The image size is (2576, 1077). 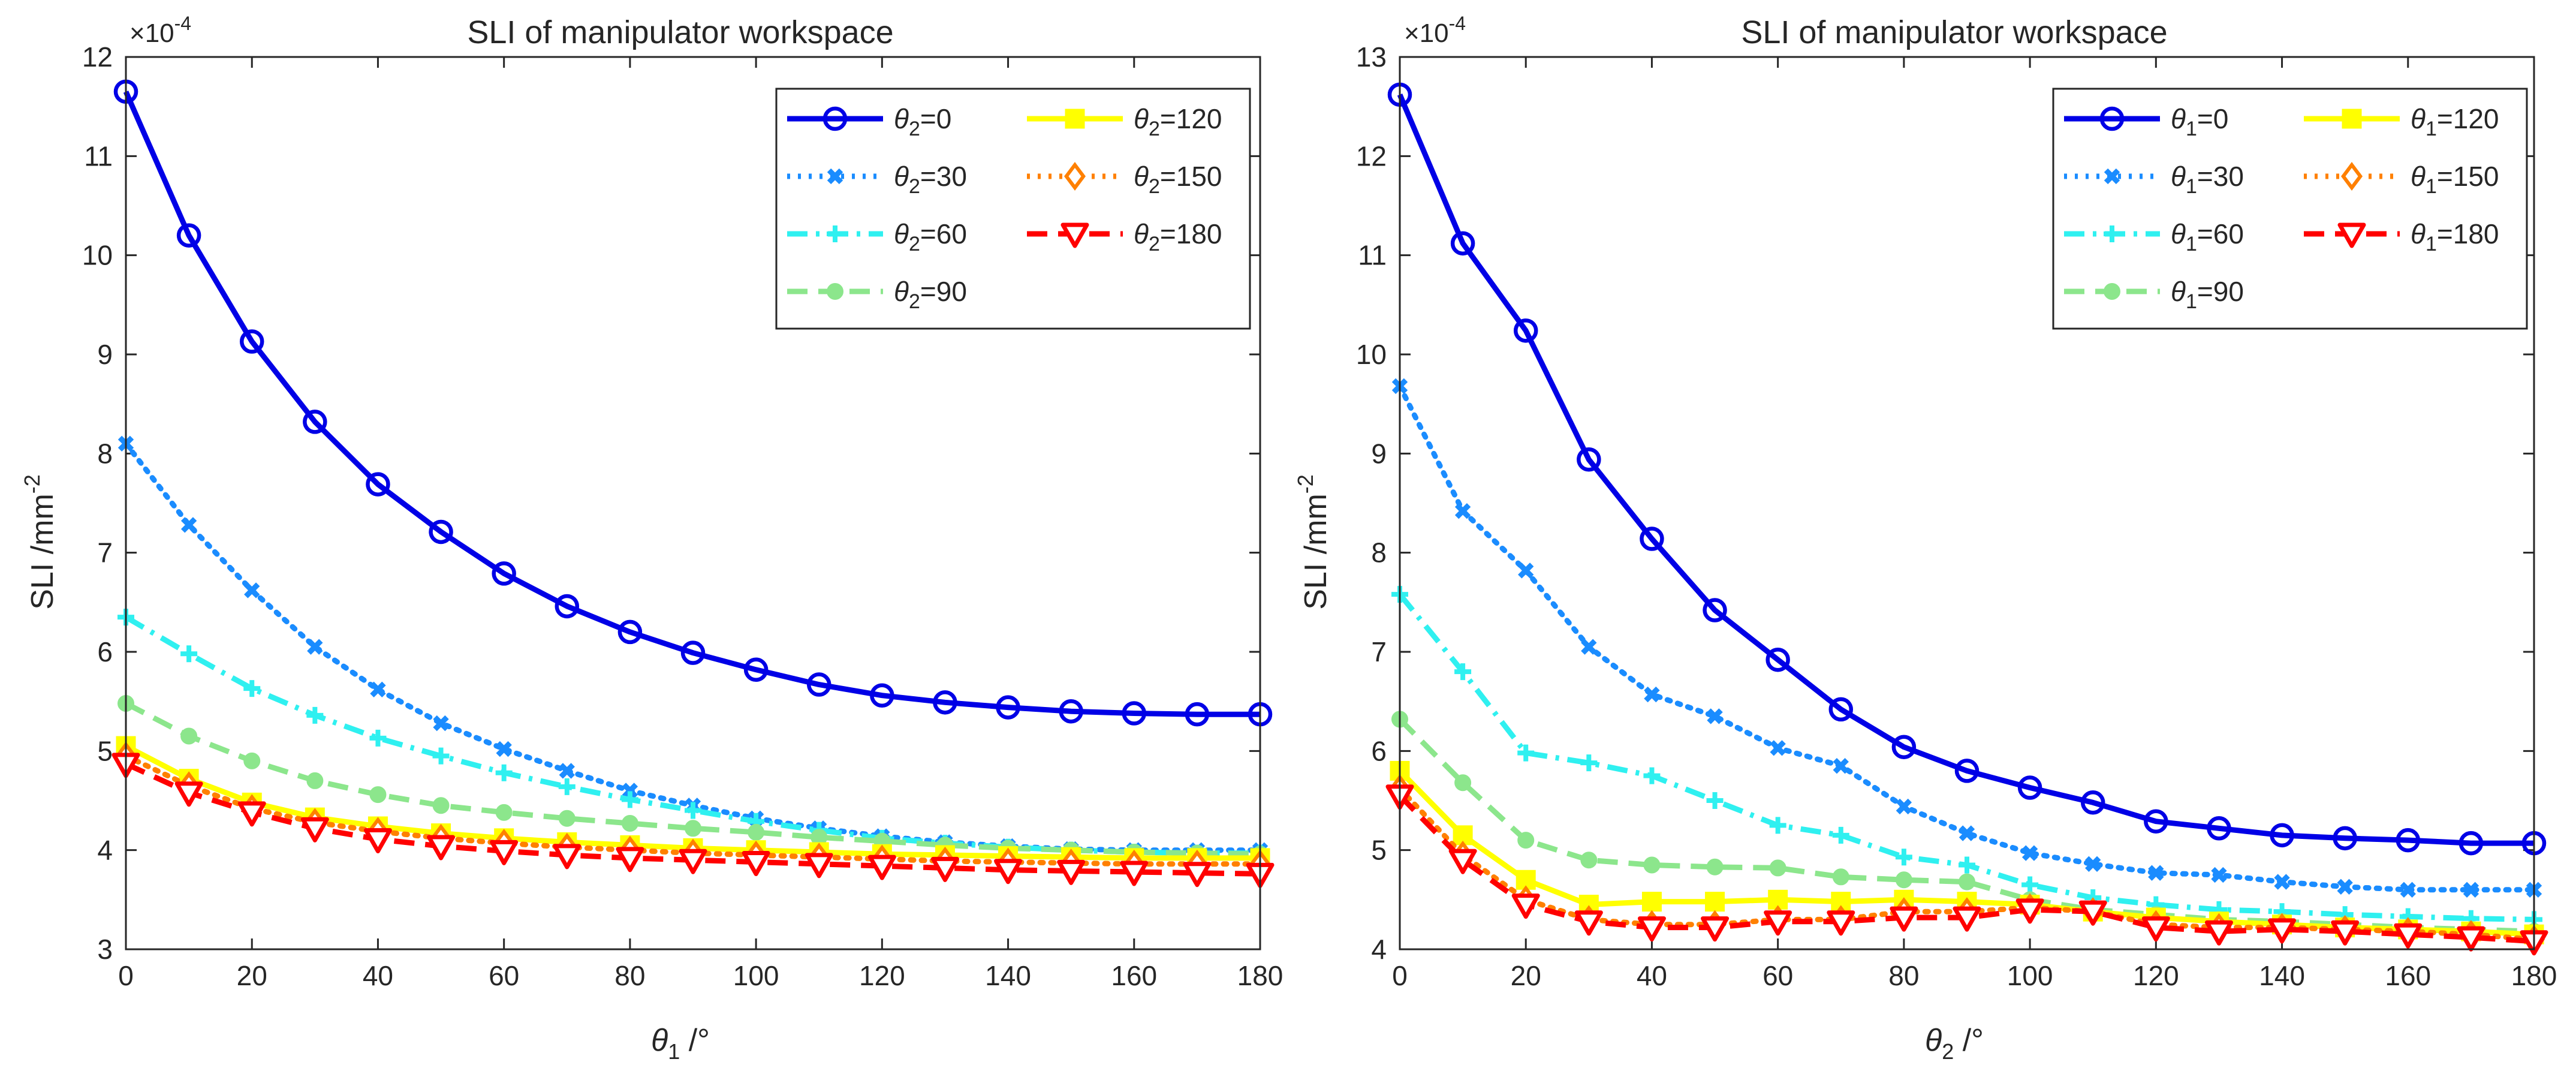 What do you see at coordinates (1178, 236) in the screenshot?
I see `legend-label: θ2=180` at bounding box center [1178, 236].